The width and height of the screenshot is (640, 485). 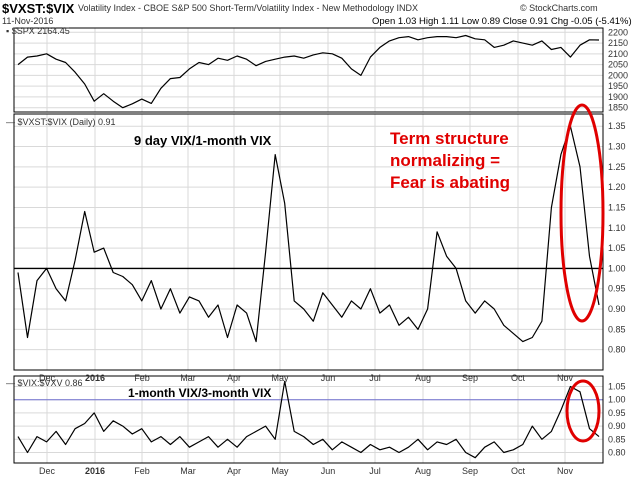 What do you see at coordinates (618, 97) in the screenshot?
I see `panel1-ytick-label: 1900` at bounding box center [618, 97].